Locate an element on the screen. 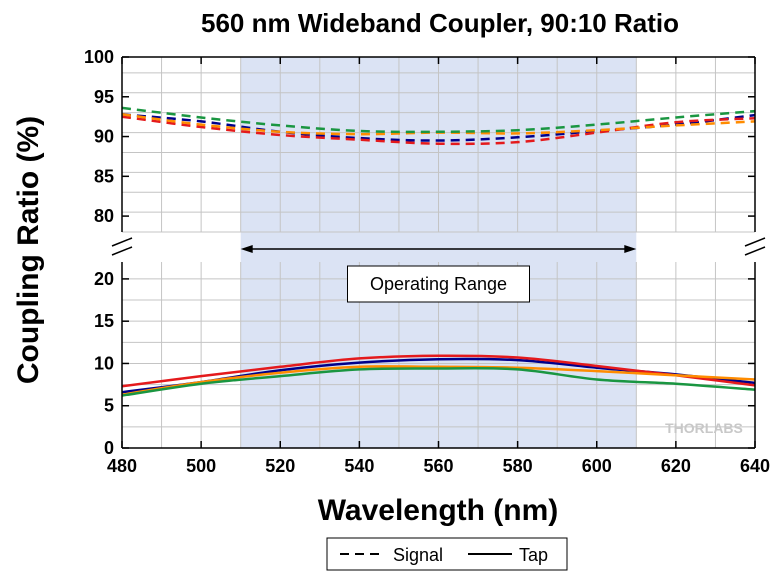 This screenshot has height=574, width=780. operating-range-label: Operating Range is located at coordinates (438, 284).